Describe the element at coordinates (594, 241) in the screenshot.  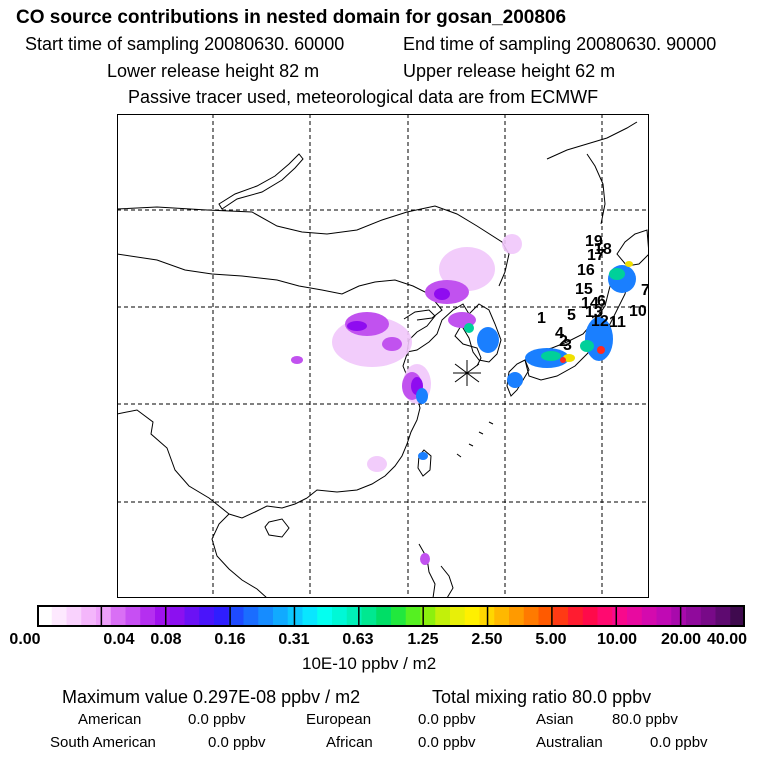
I see `receptor-label: 19` at that location.